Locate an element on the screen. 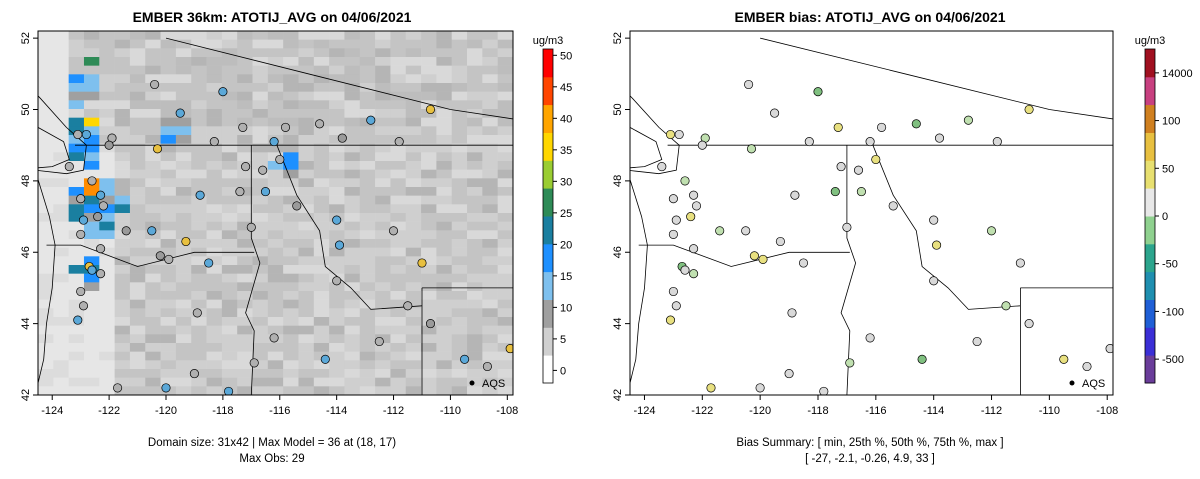  x-tick-label: -122 is located at coordinates (702, 411).